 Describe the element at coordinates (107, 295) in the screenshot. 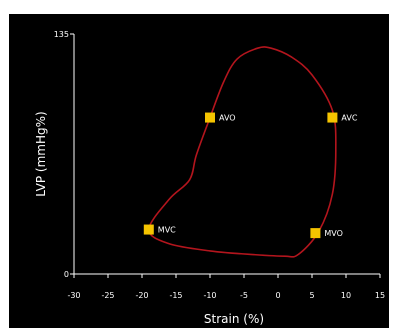

I see `x-tick-label: -25` at that location.